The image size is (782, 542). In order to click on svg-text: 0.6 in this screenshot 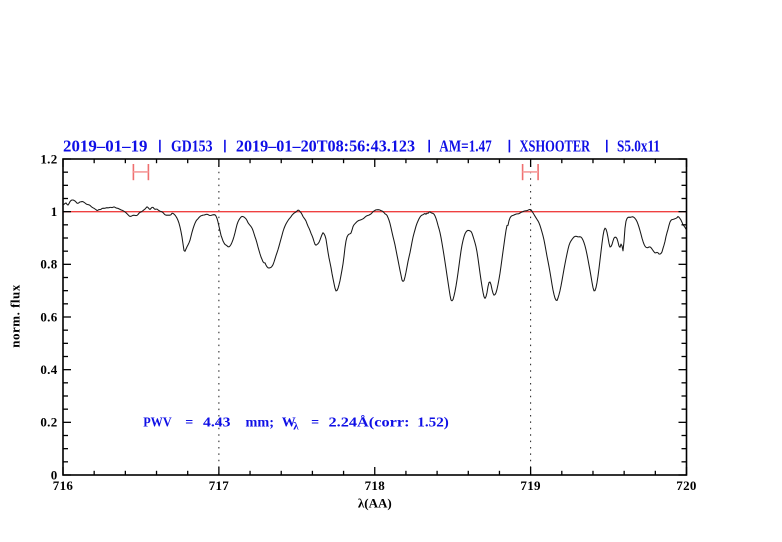, I will do `click(48, 316)`.